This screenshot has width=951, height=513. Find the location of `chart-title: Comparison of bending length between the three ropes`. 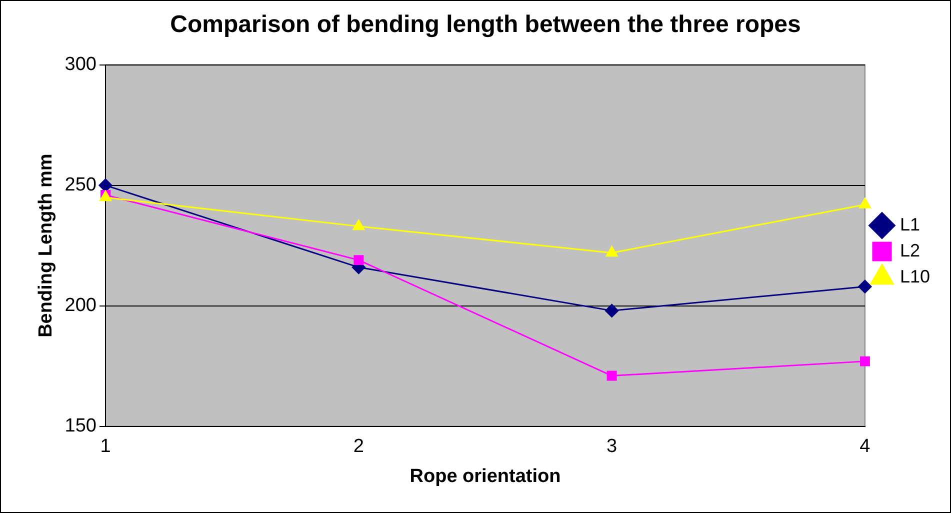

chart-title: Comparison of bending length between the three ropes is located at coordinates (485, 24).